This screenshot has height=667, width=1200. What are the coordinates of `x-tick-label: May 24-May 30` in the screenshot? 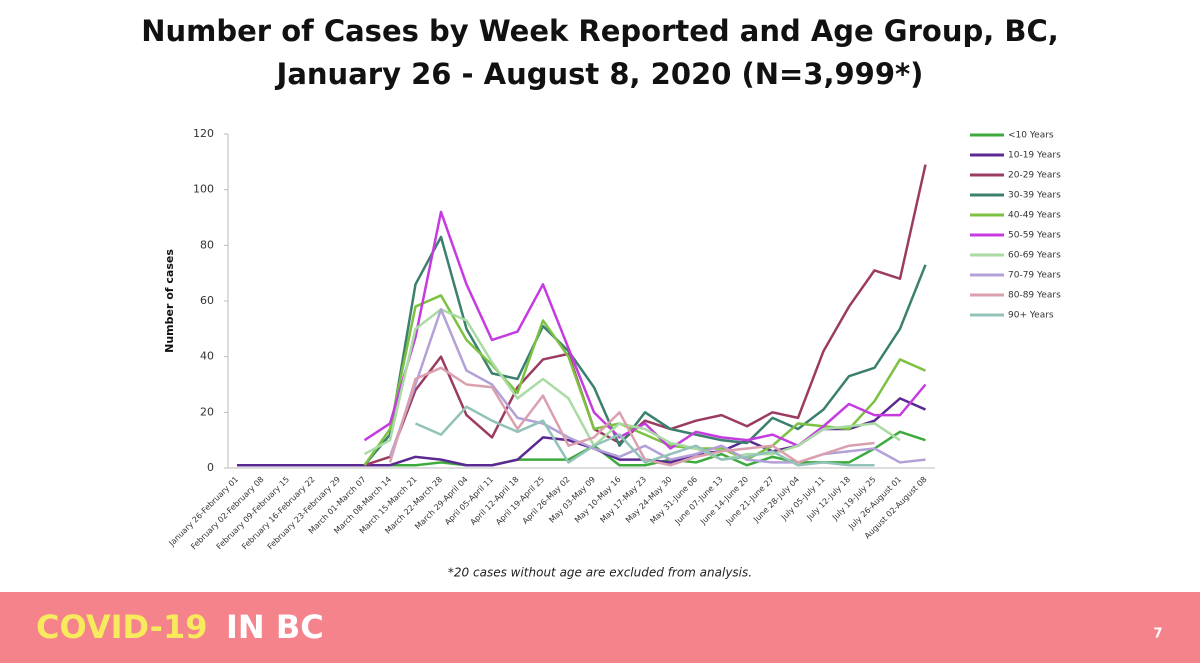 It's located at (649, 500).